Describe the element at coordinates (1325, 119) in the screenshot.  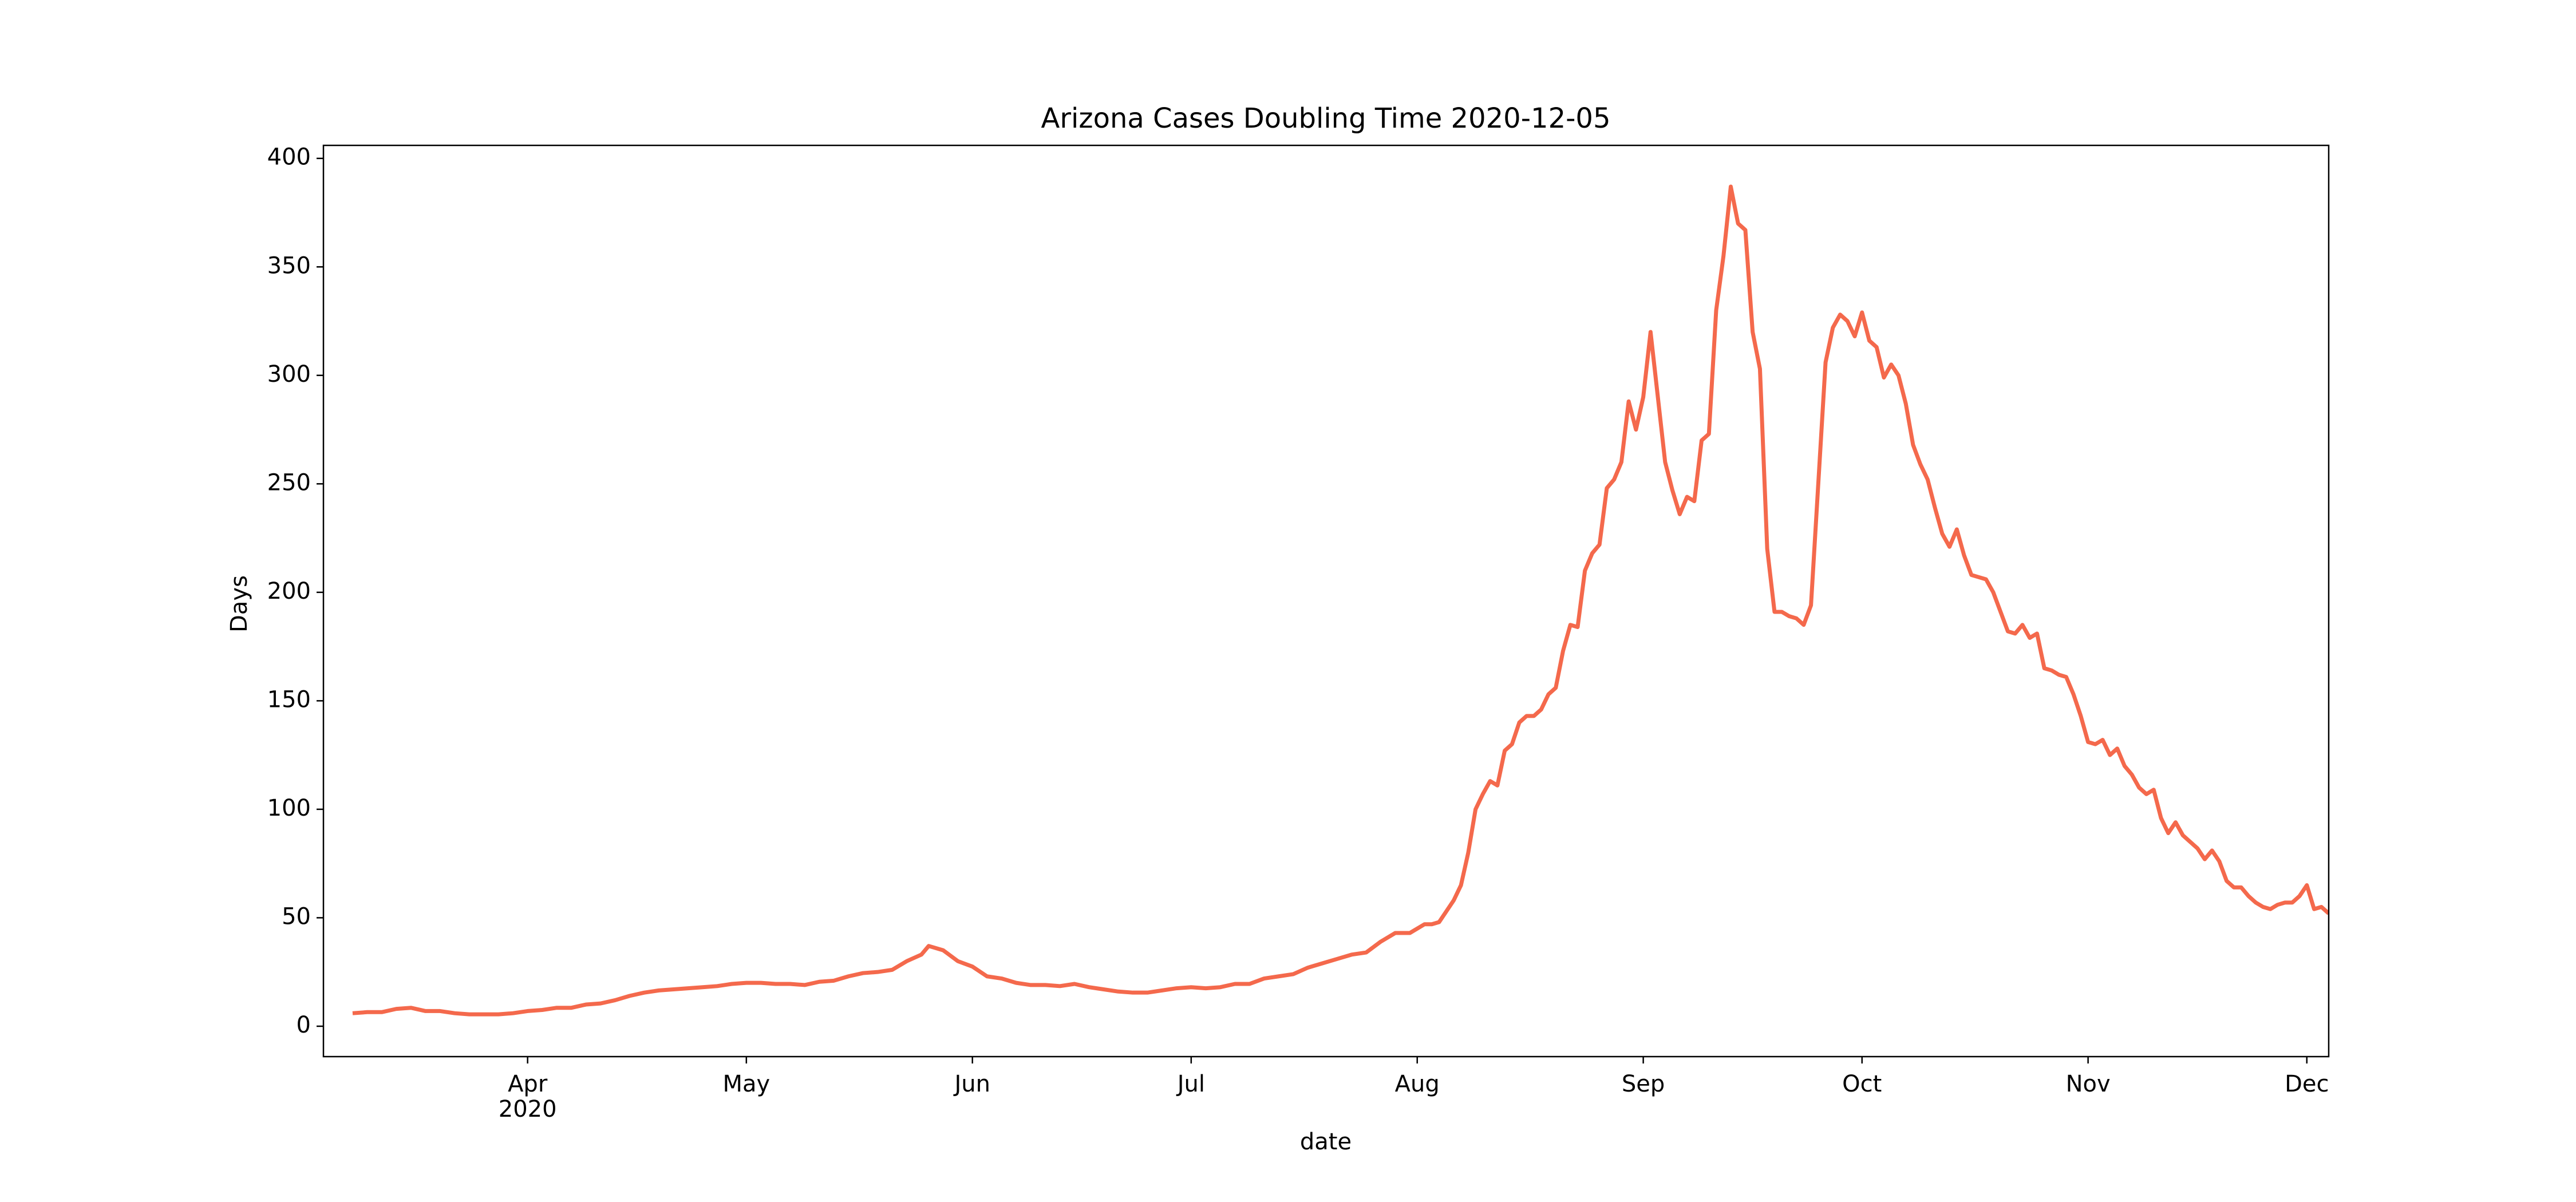
I see `chart-title: Arizona Cases Doubling Time 2020-12-05` at that location.